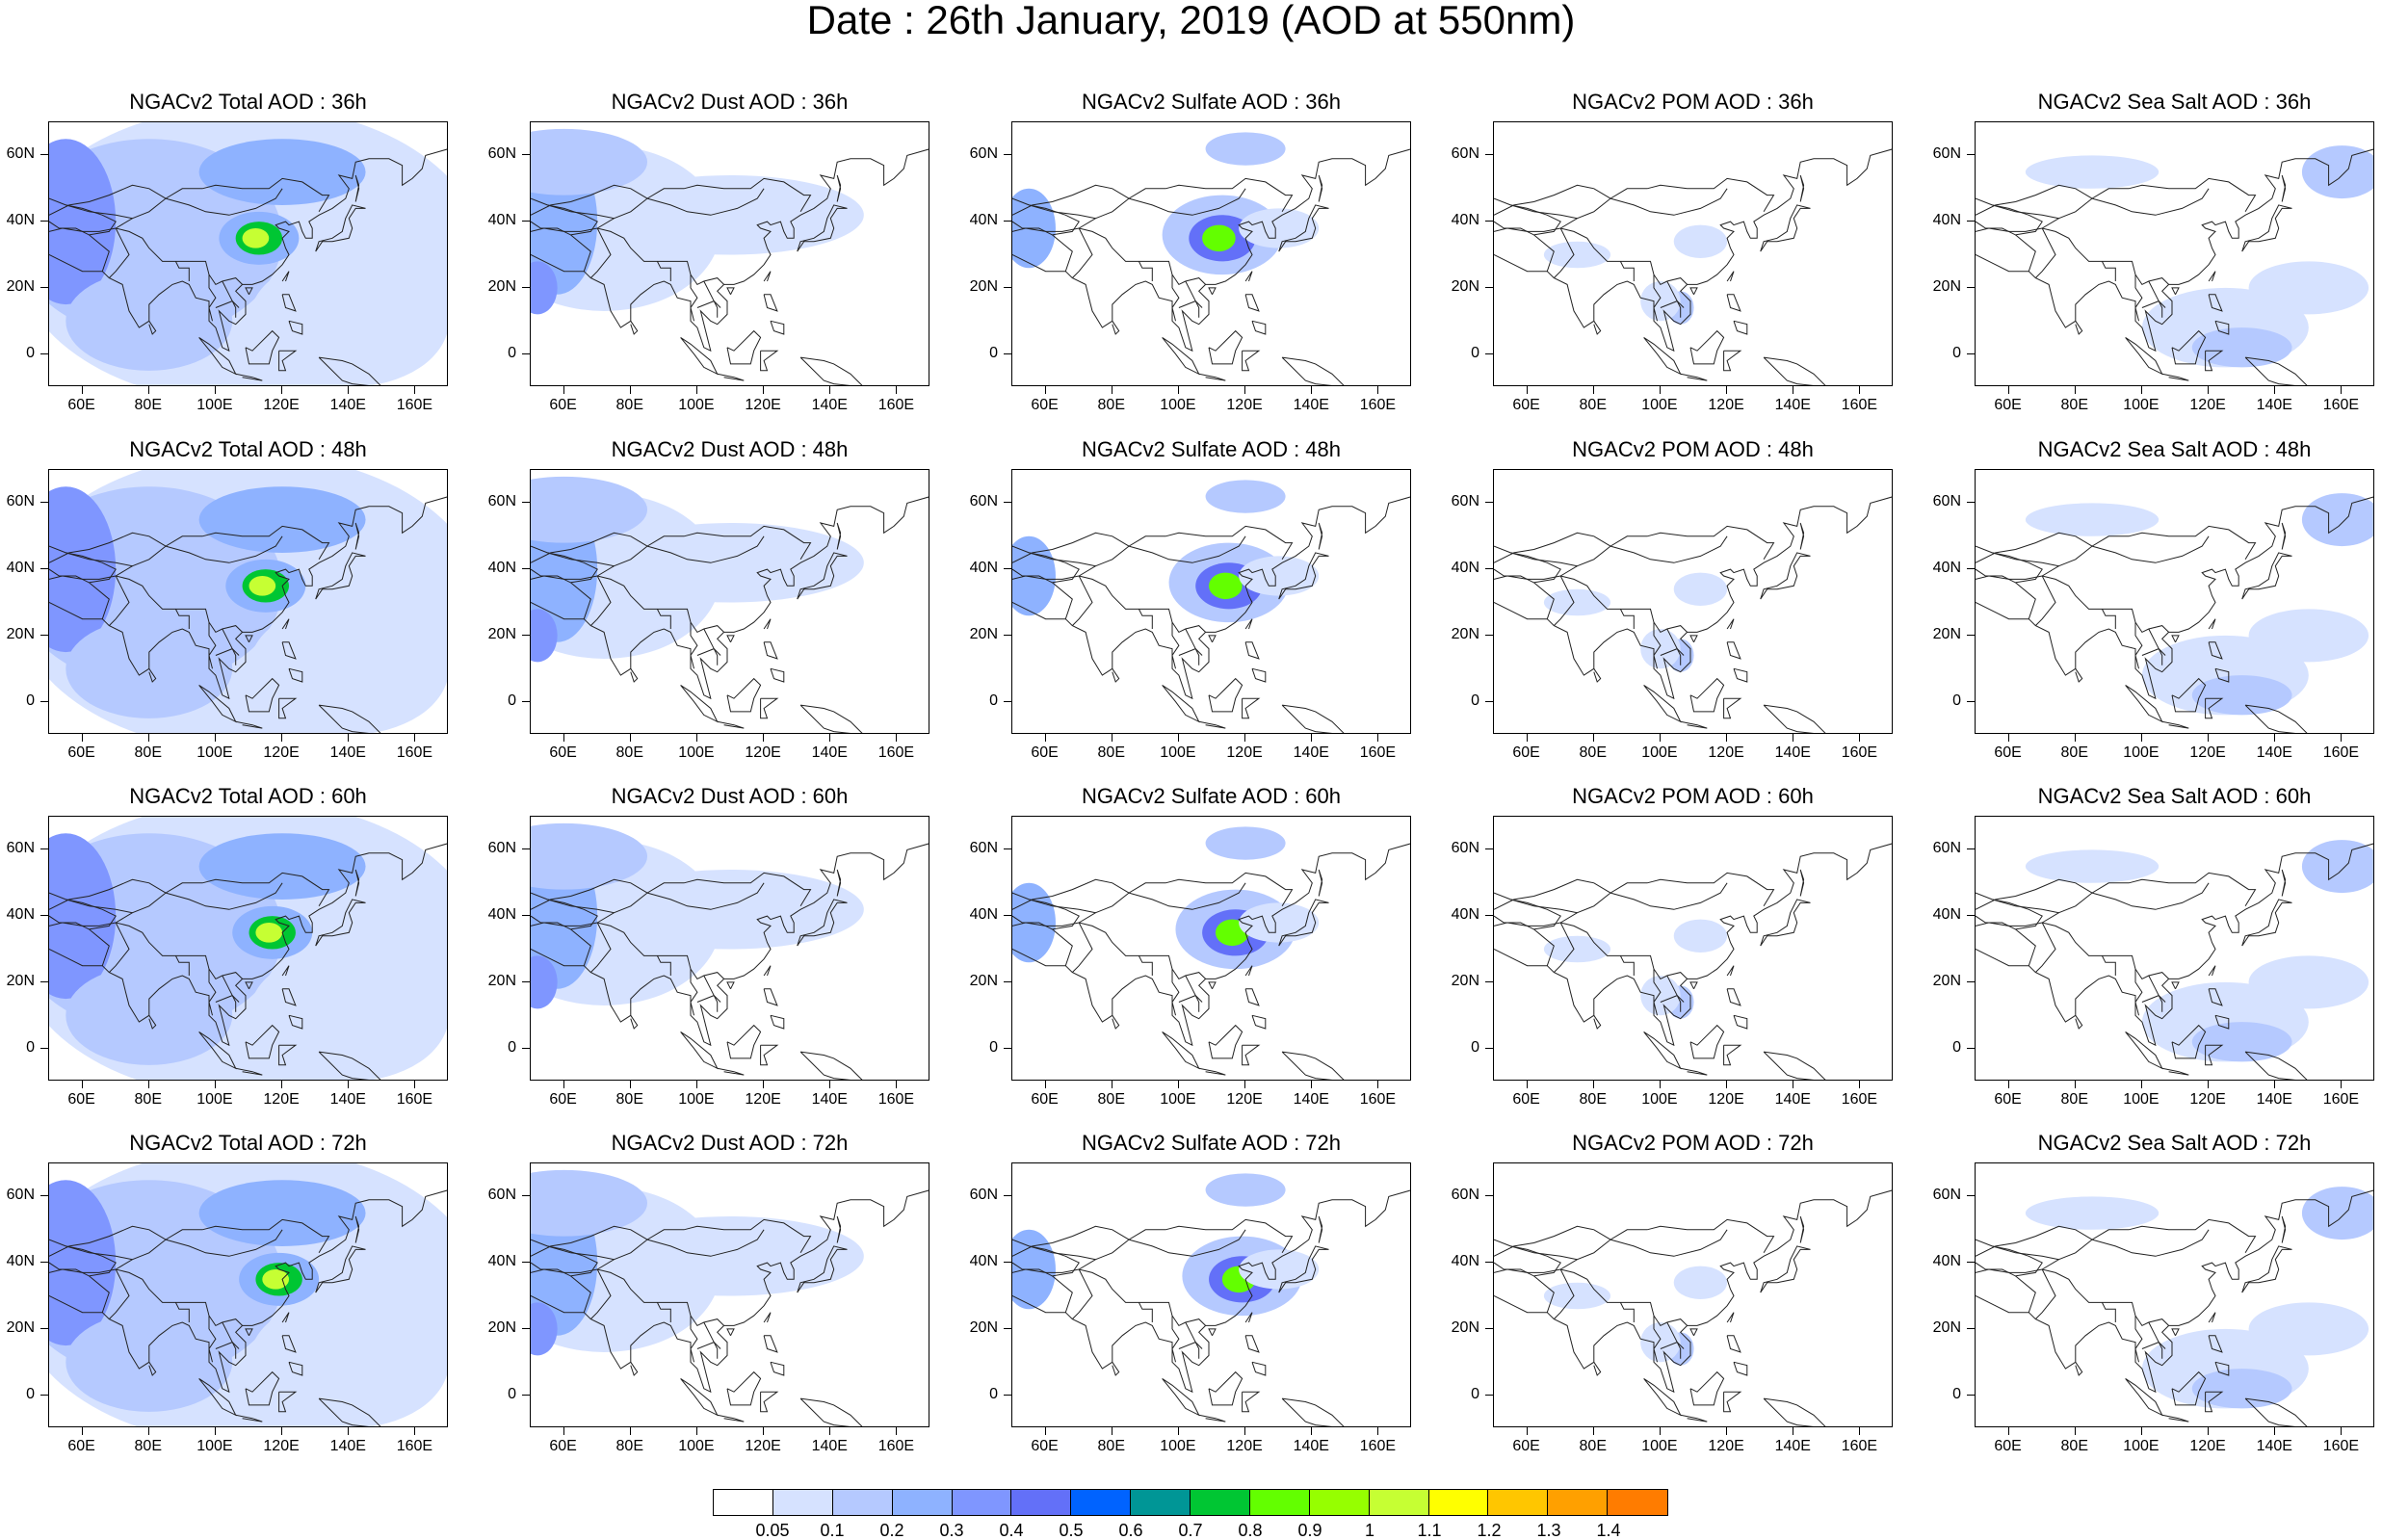 This screenshot has height=1540, width=2382. I want to click on colorbar-swatch, so click(1161, 1502).